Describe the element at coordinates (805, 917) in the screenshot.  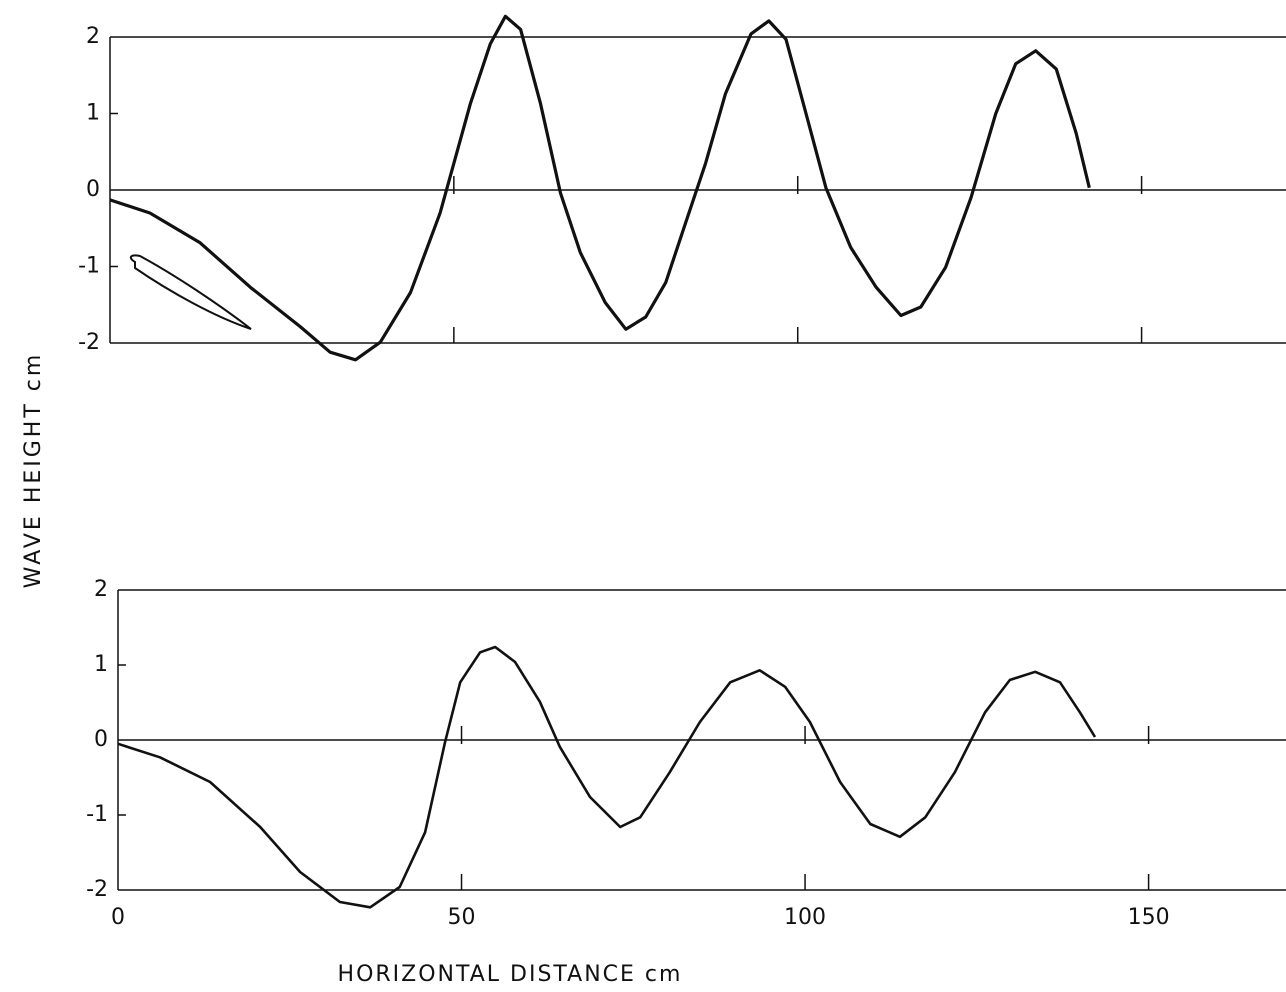
I see `x-tick-label: 100` at that location.